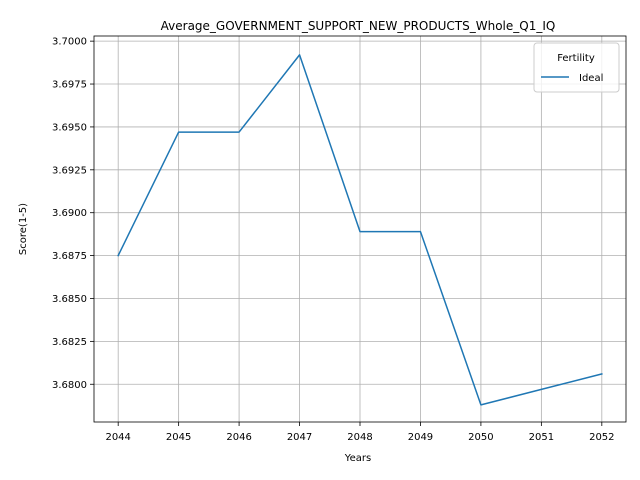 The width and height of the screenshot is (640, 480). I want to click on x-tick-label: 2047, so click(299, 437).